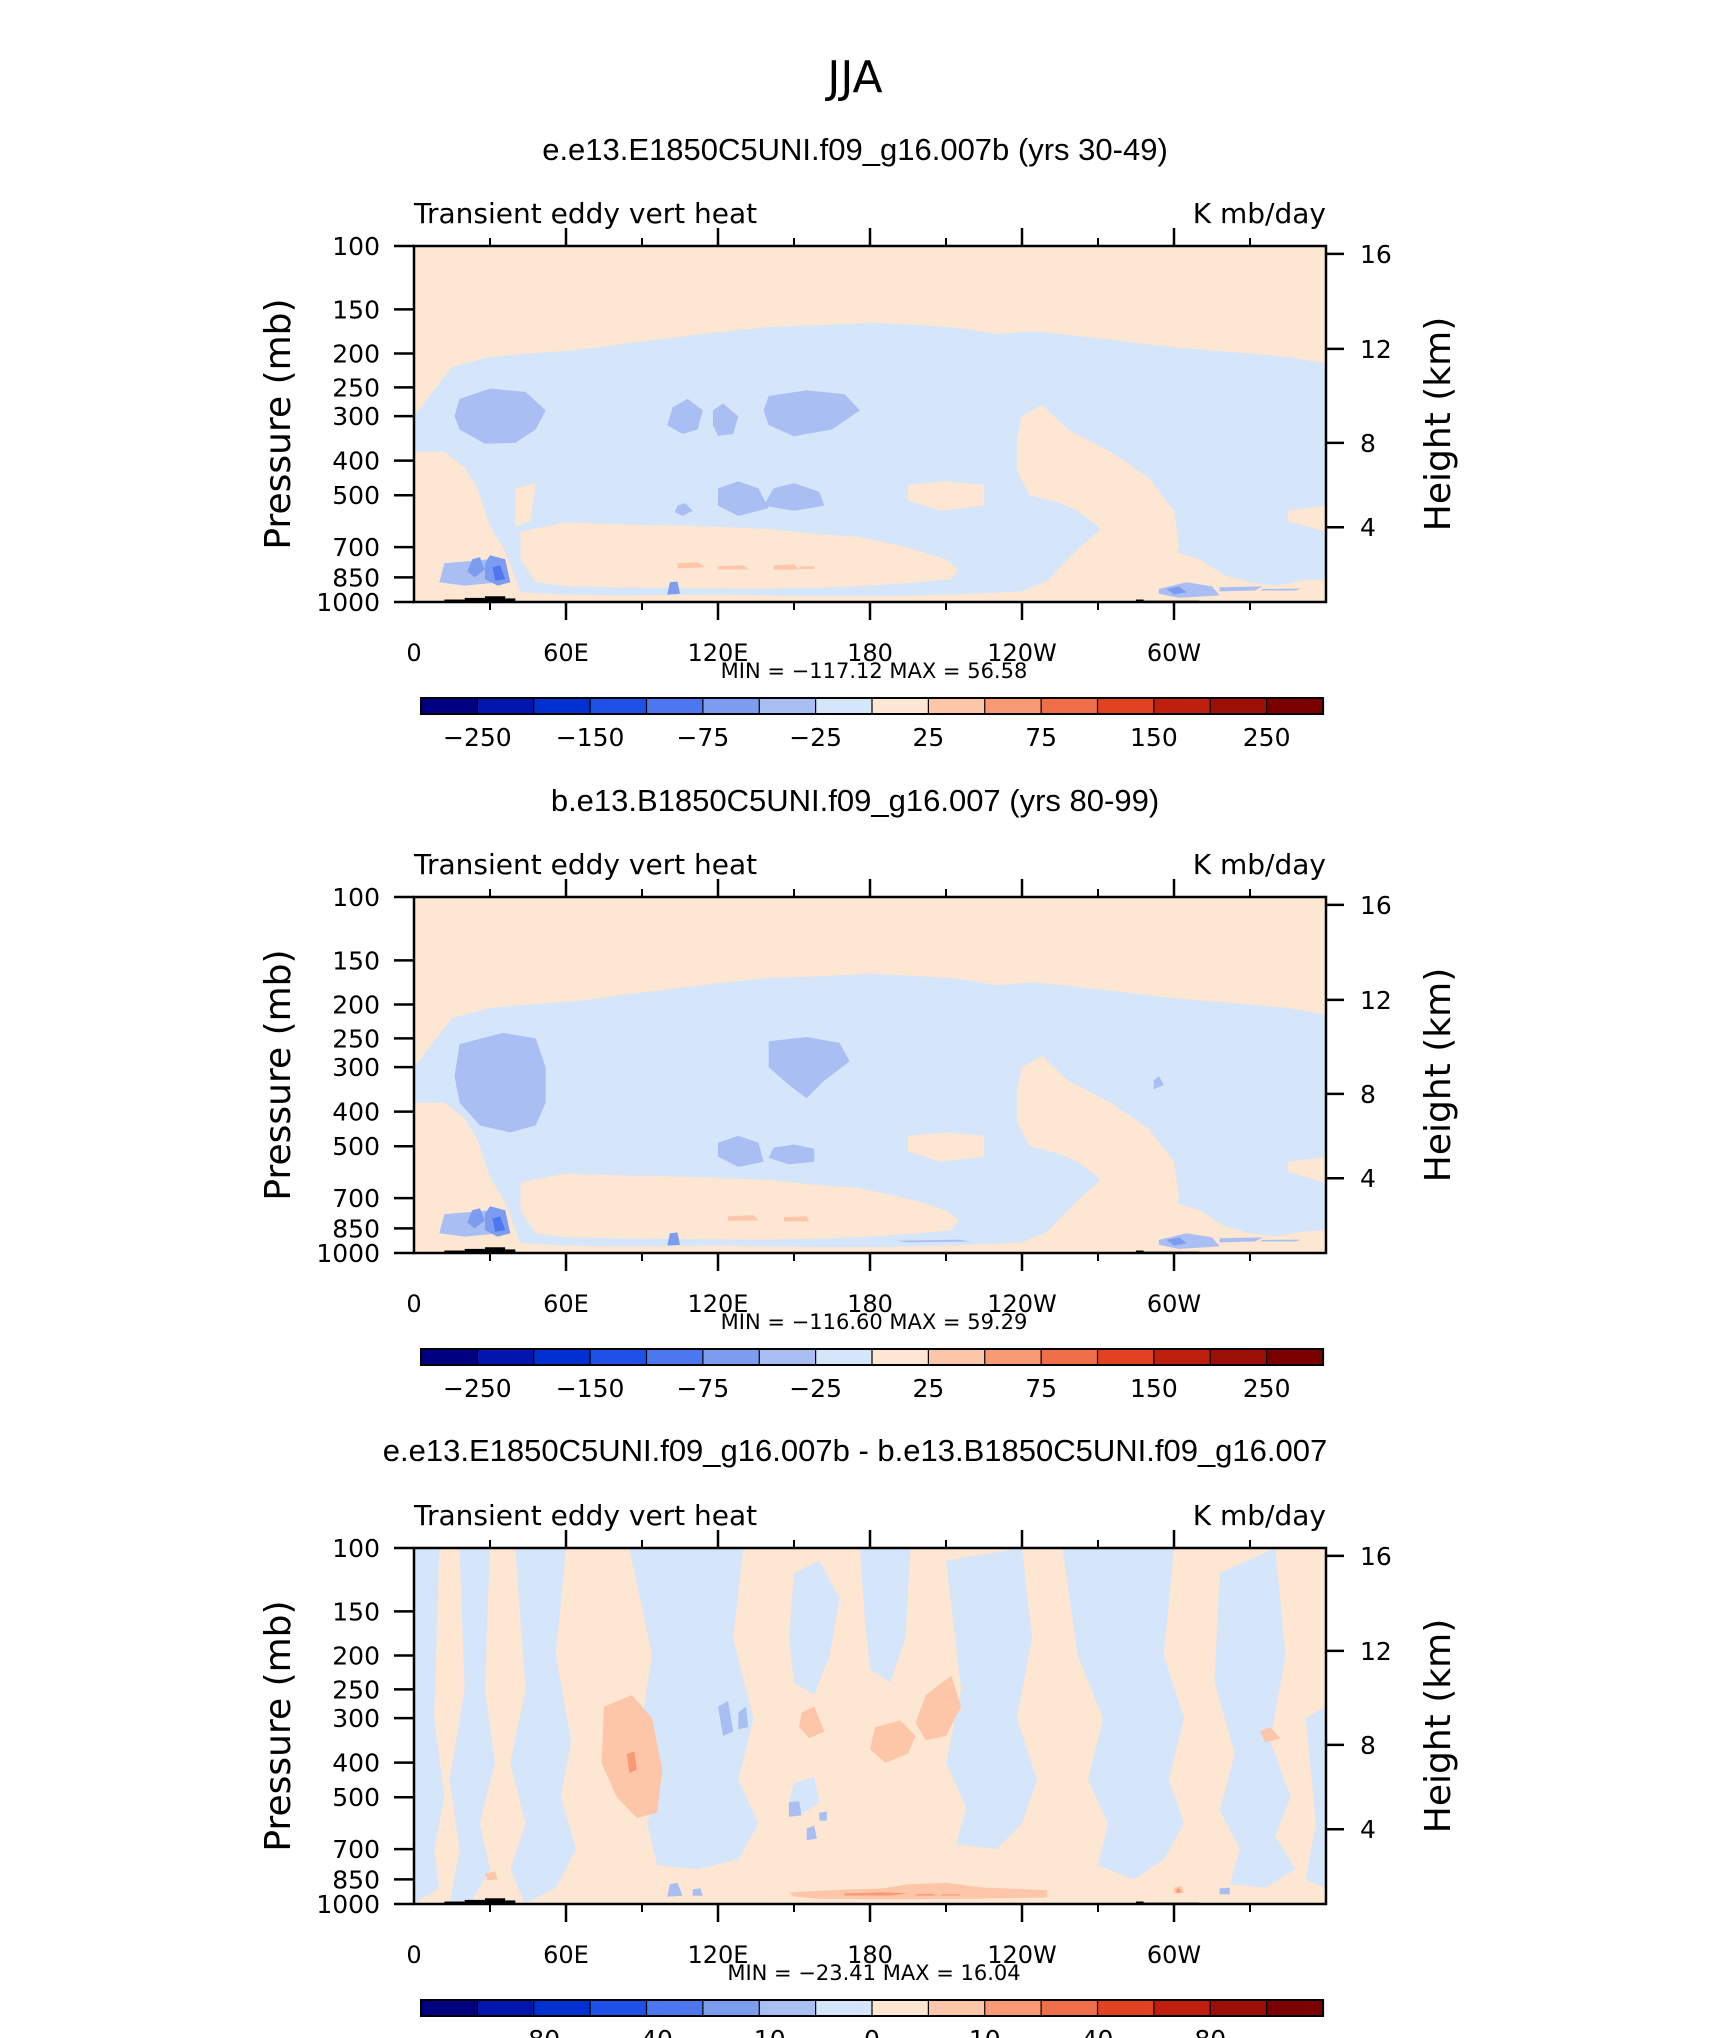 This screenshot has height=2038, width=1710. Describe the element at coordinates (356, 1797) in the screenshot. I see `y-tick-label: 500` at that location.